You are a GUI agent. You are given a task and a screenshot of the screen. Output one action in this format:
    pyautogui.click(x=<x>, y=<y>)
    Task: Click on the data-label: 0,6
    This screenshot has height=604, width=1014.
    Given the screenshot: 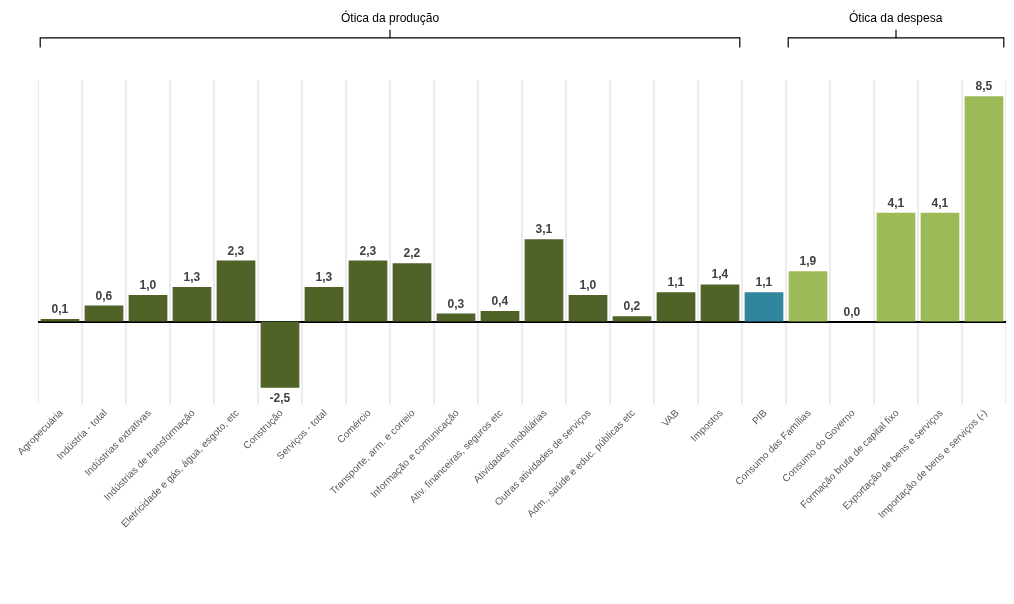 What is the action you would take?
    pyautogui.click(x=104, y=295)
    